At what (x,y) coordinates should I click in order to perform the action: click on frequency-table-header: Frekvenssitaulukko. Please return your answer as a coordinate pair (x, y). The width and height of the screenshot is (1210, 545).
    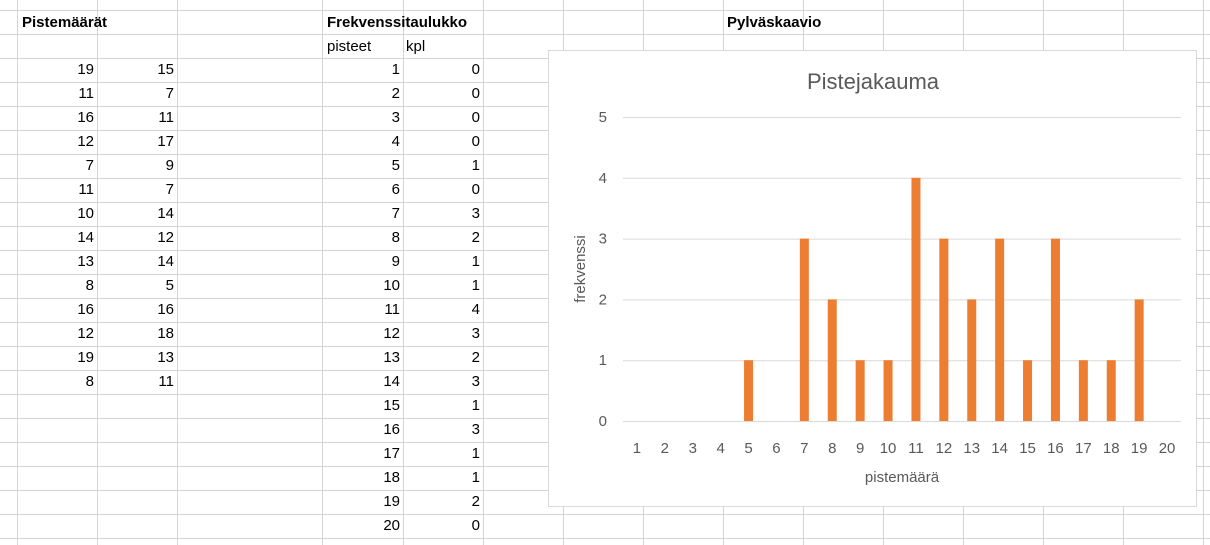
    Looking at the image, I should click on (397, 22).